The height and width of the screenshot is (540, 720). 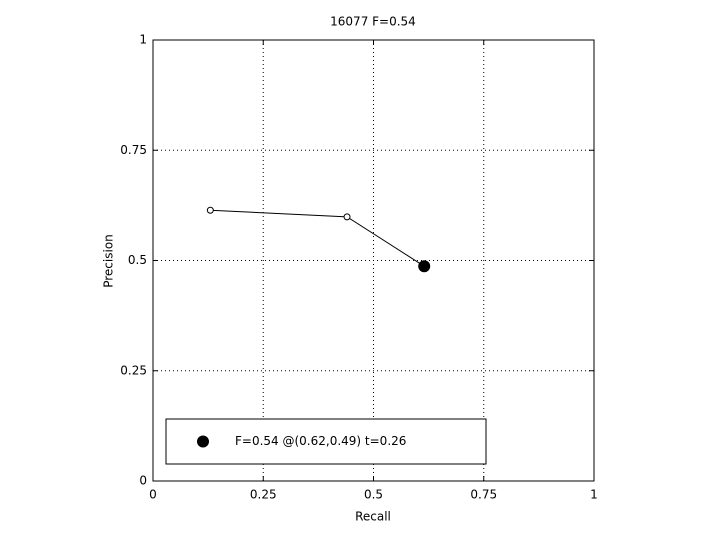 What do you see at coordinates (203, 441) in the screenshot?
I see `legend-marker` at bounding box center [203, 441].